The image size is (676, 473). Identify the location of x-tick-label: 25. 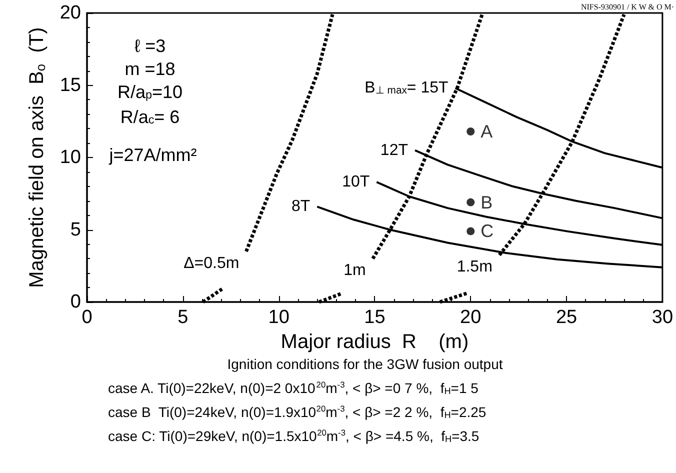
(567, 317).